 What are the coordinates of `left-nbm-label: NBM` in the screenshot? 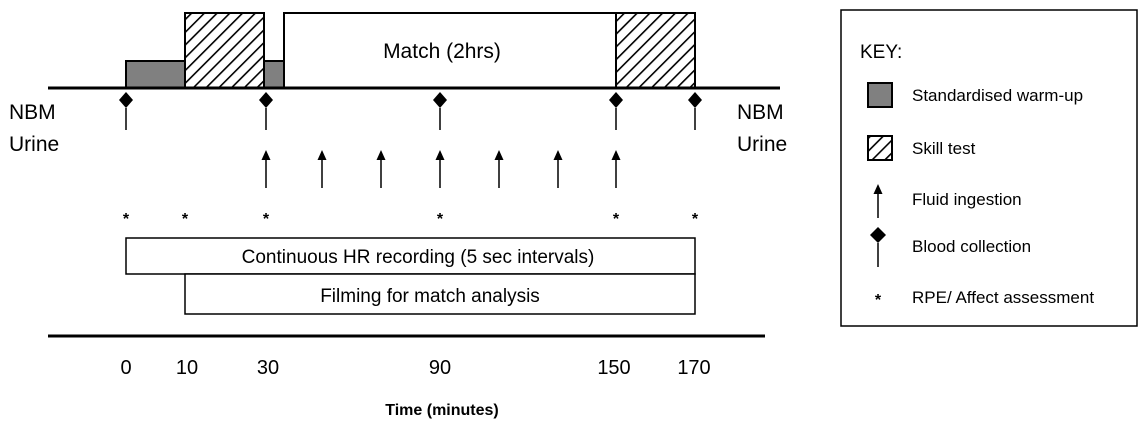 It's located at (32, 112).